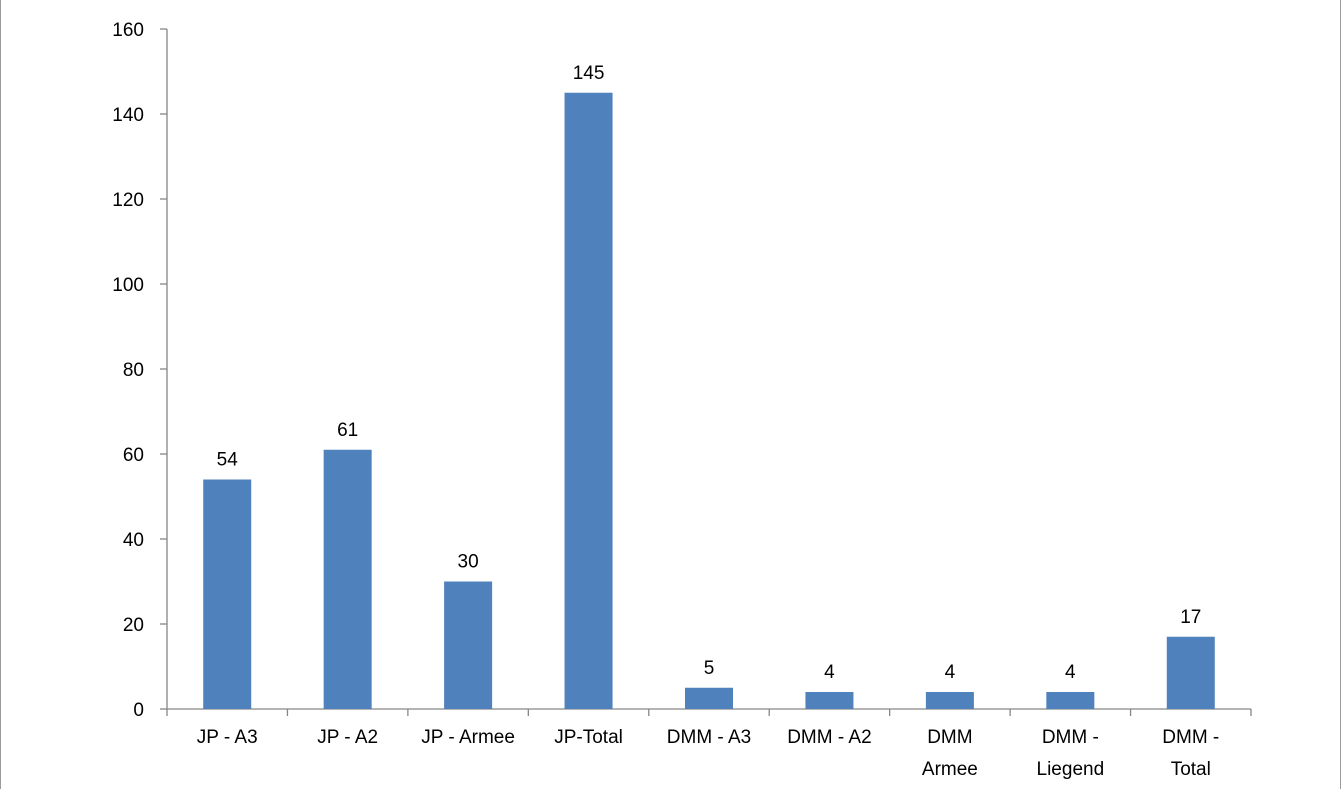 This screenshot has width=1341, height=789. Describe the element at coordinates (128, 285) in the screenshot. I see `y-tick-label: 100` at that location.